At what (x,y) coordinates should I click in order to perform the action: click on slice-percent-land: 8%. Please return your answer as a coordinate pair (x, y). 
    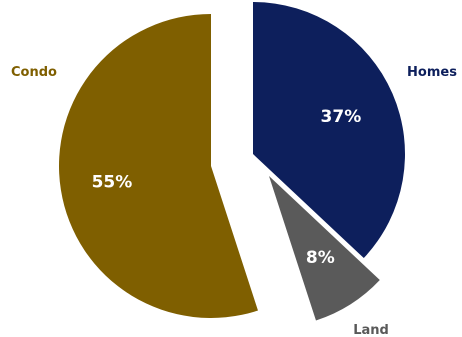
    Looking at the image, I should click on (320, 258).